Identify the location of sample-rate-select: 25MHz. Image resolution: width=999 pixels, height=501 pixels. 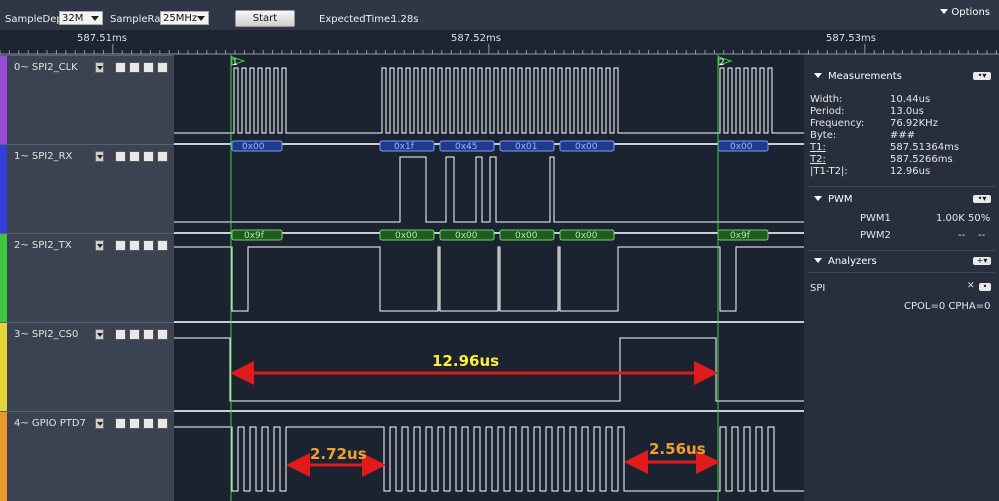
(184, 18).